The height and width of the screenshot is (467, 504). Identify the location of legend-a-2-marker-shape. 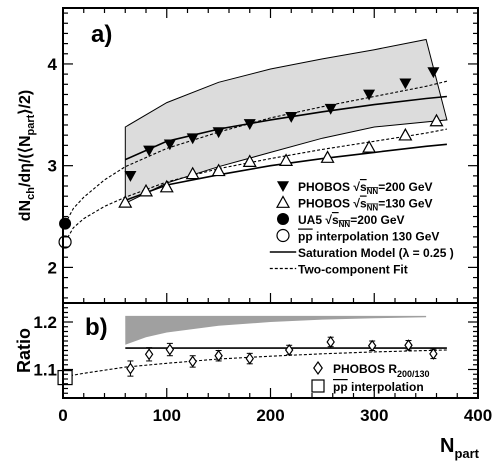
(283, 201).